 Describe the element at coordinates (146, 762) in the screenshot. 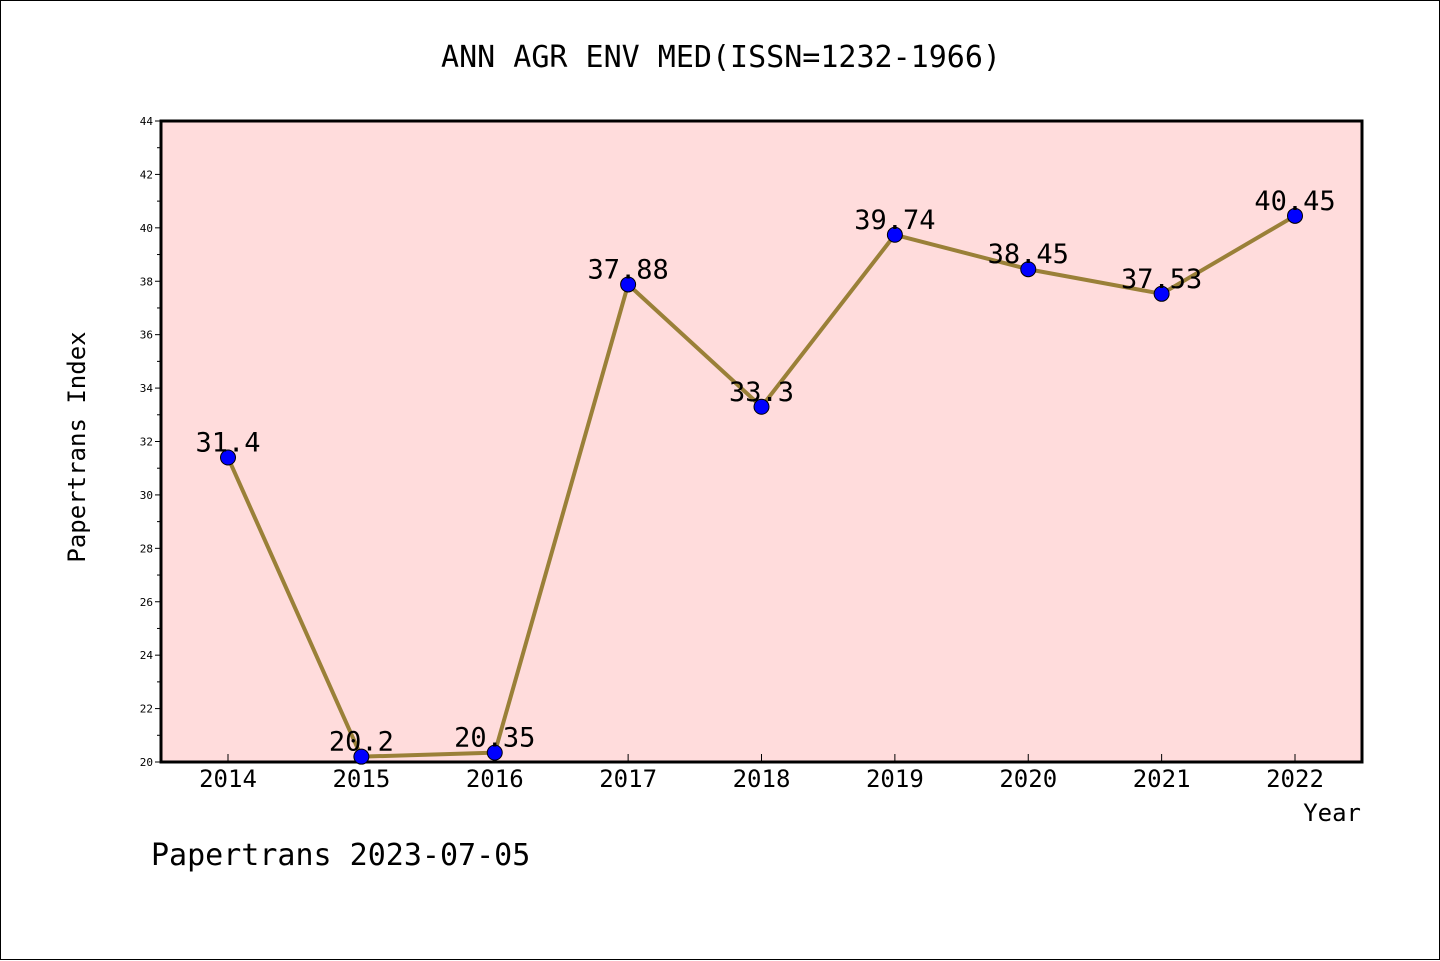

I see `y-tick-label: 20` at that location.